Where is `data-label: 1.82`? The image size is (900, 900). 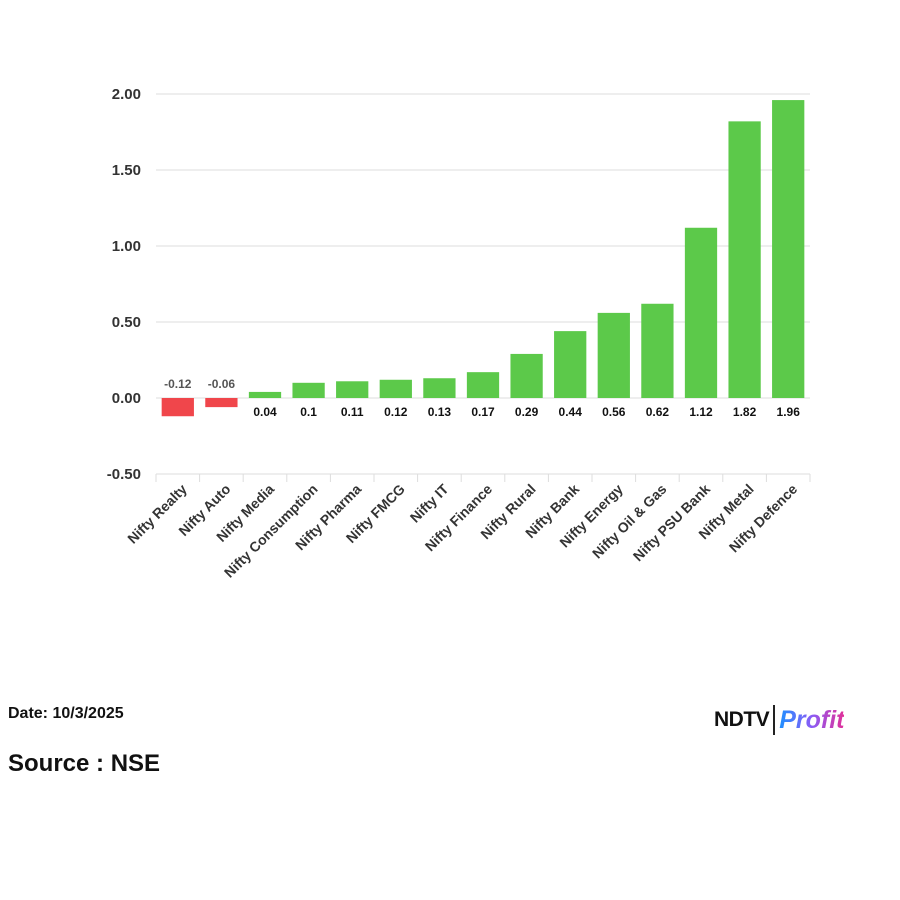
data-label: 1.82 is located at coordinates (745, 412).